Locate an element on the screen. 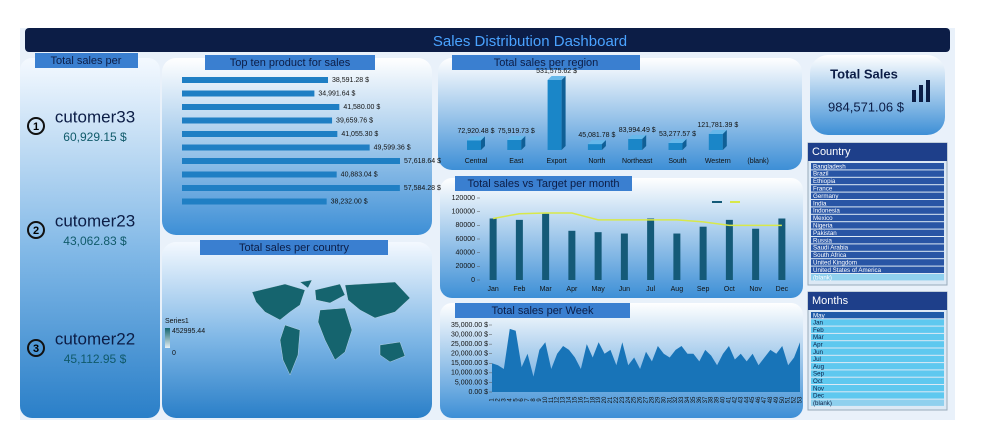  x-tick-label: 46 is located at coordinates (759, 399).